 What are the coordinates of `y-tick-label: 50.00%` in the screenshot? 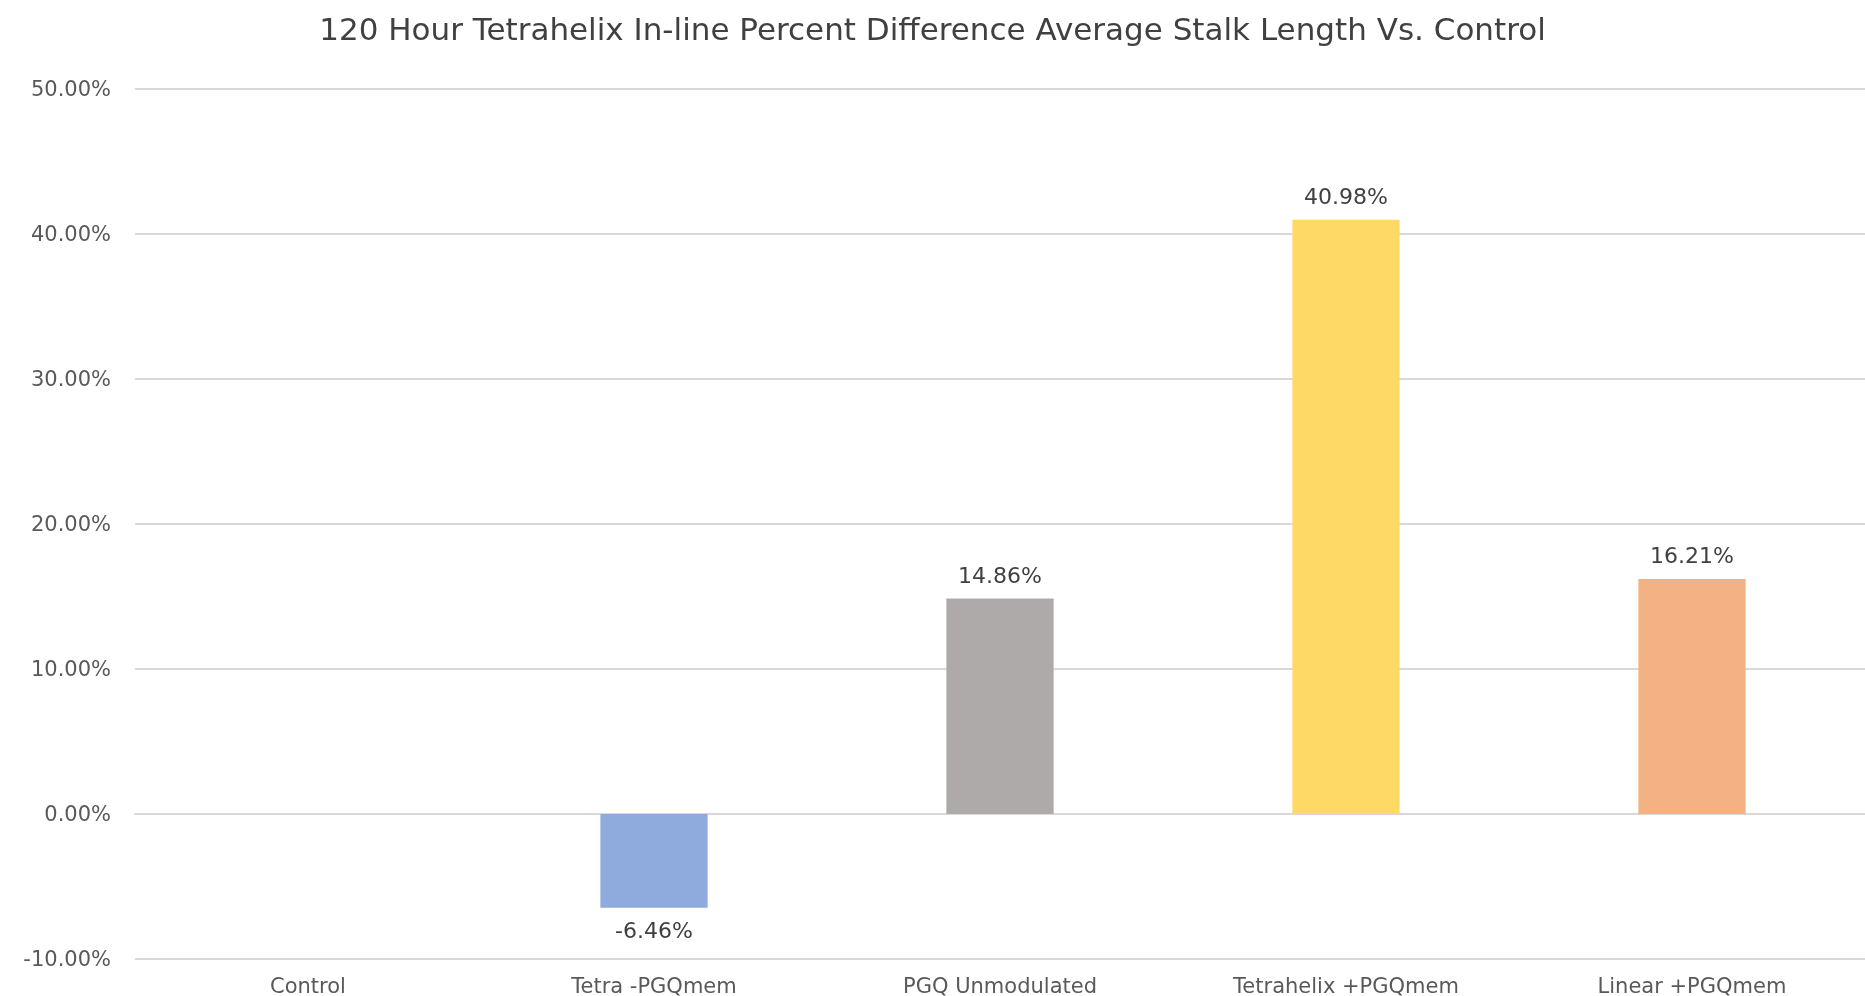 It's located at (70, 89).